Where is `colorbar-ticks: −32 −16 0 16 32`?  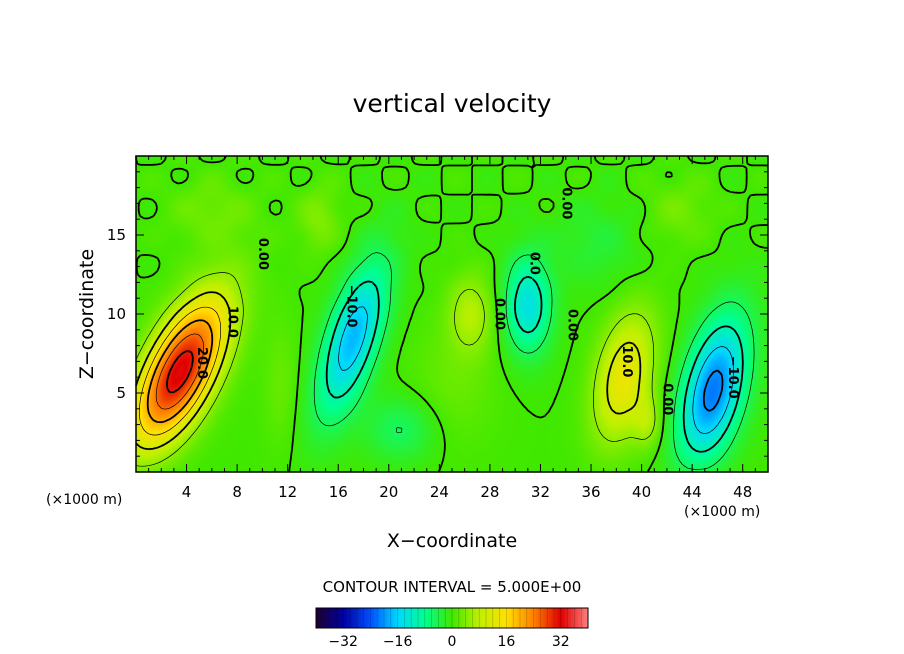 colorbar-ticks: −32 −16 0 16 32 is located at coordinates (448, 642).